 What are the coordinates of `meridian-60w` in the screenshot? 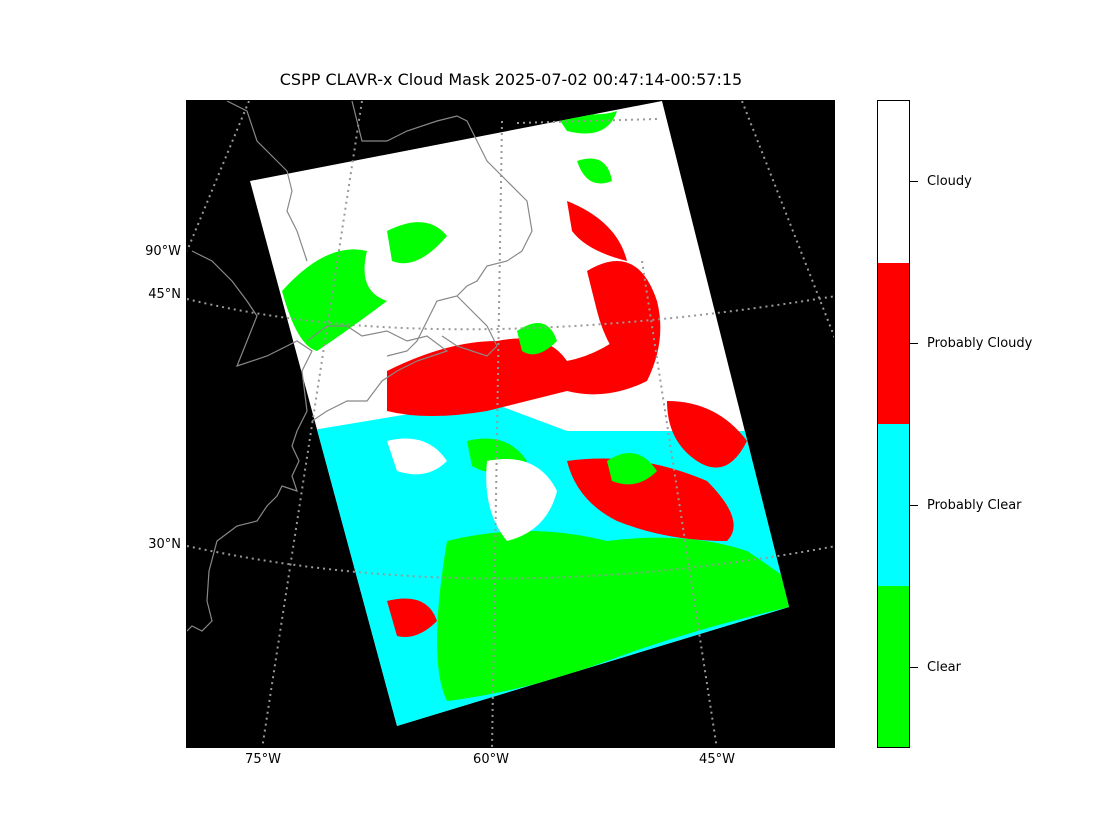 It's located at (497, 433).